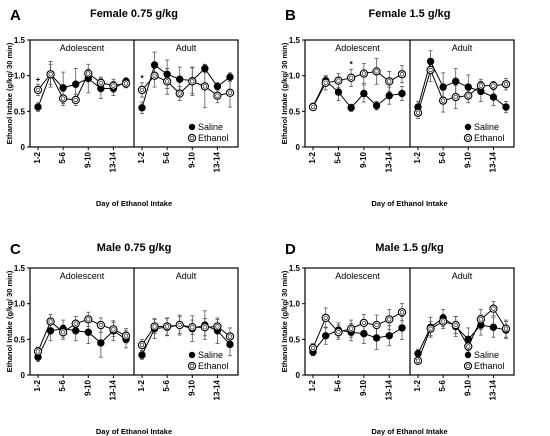 The width and height of the screenshot is (550, 436). Describe the element at coordinates (468, 355) in the screenshot. I see `legend-marker-saline` at that location.